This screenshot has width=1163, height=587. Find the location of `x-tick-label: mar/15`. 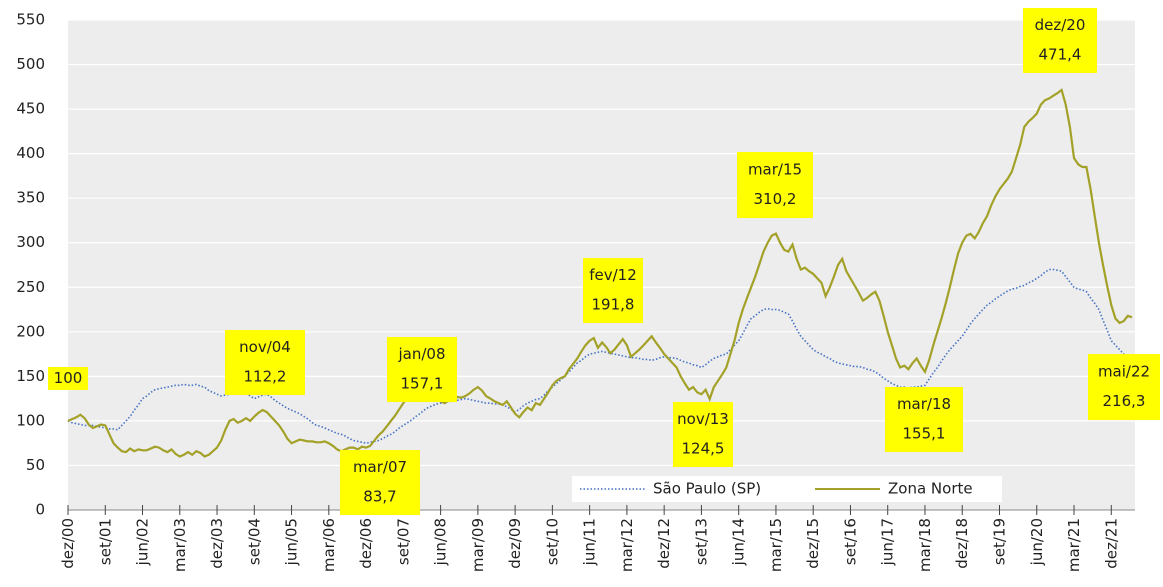

x-tick-label: mar/15 is located at coordinates (776, 545).